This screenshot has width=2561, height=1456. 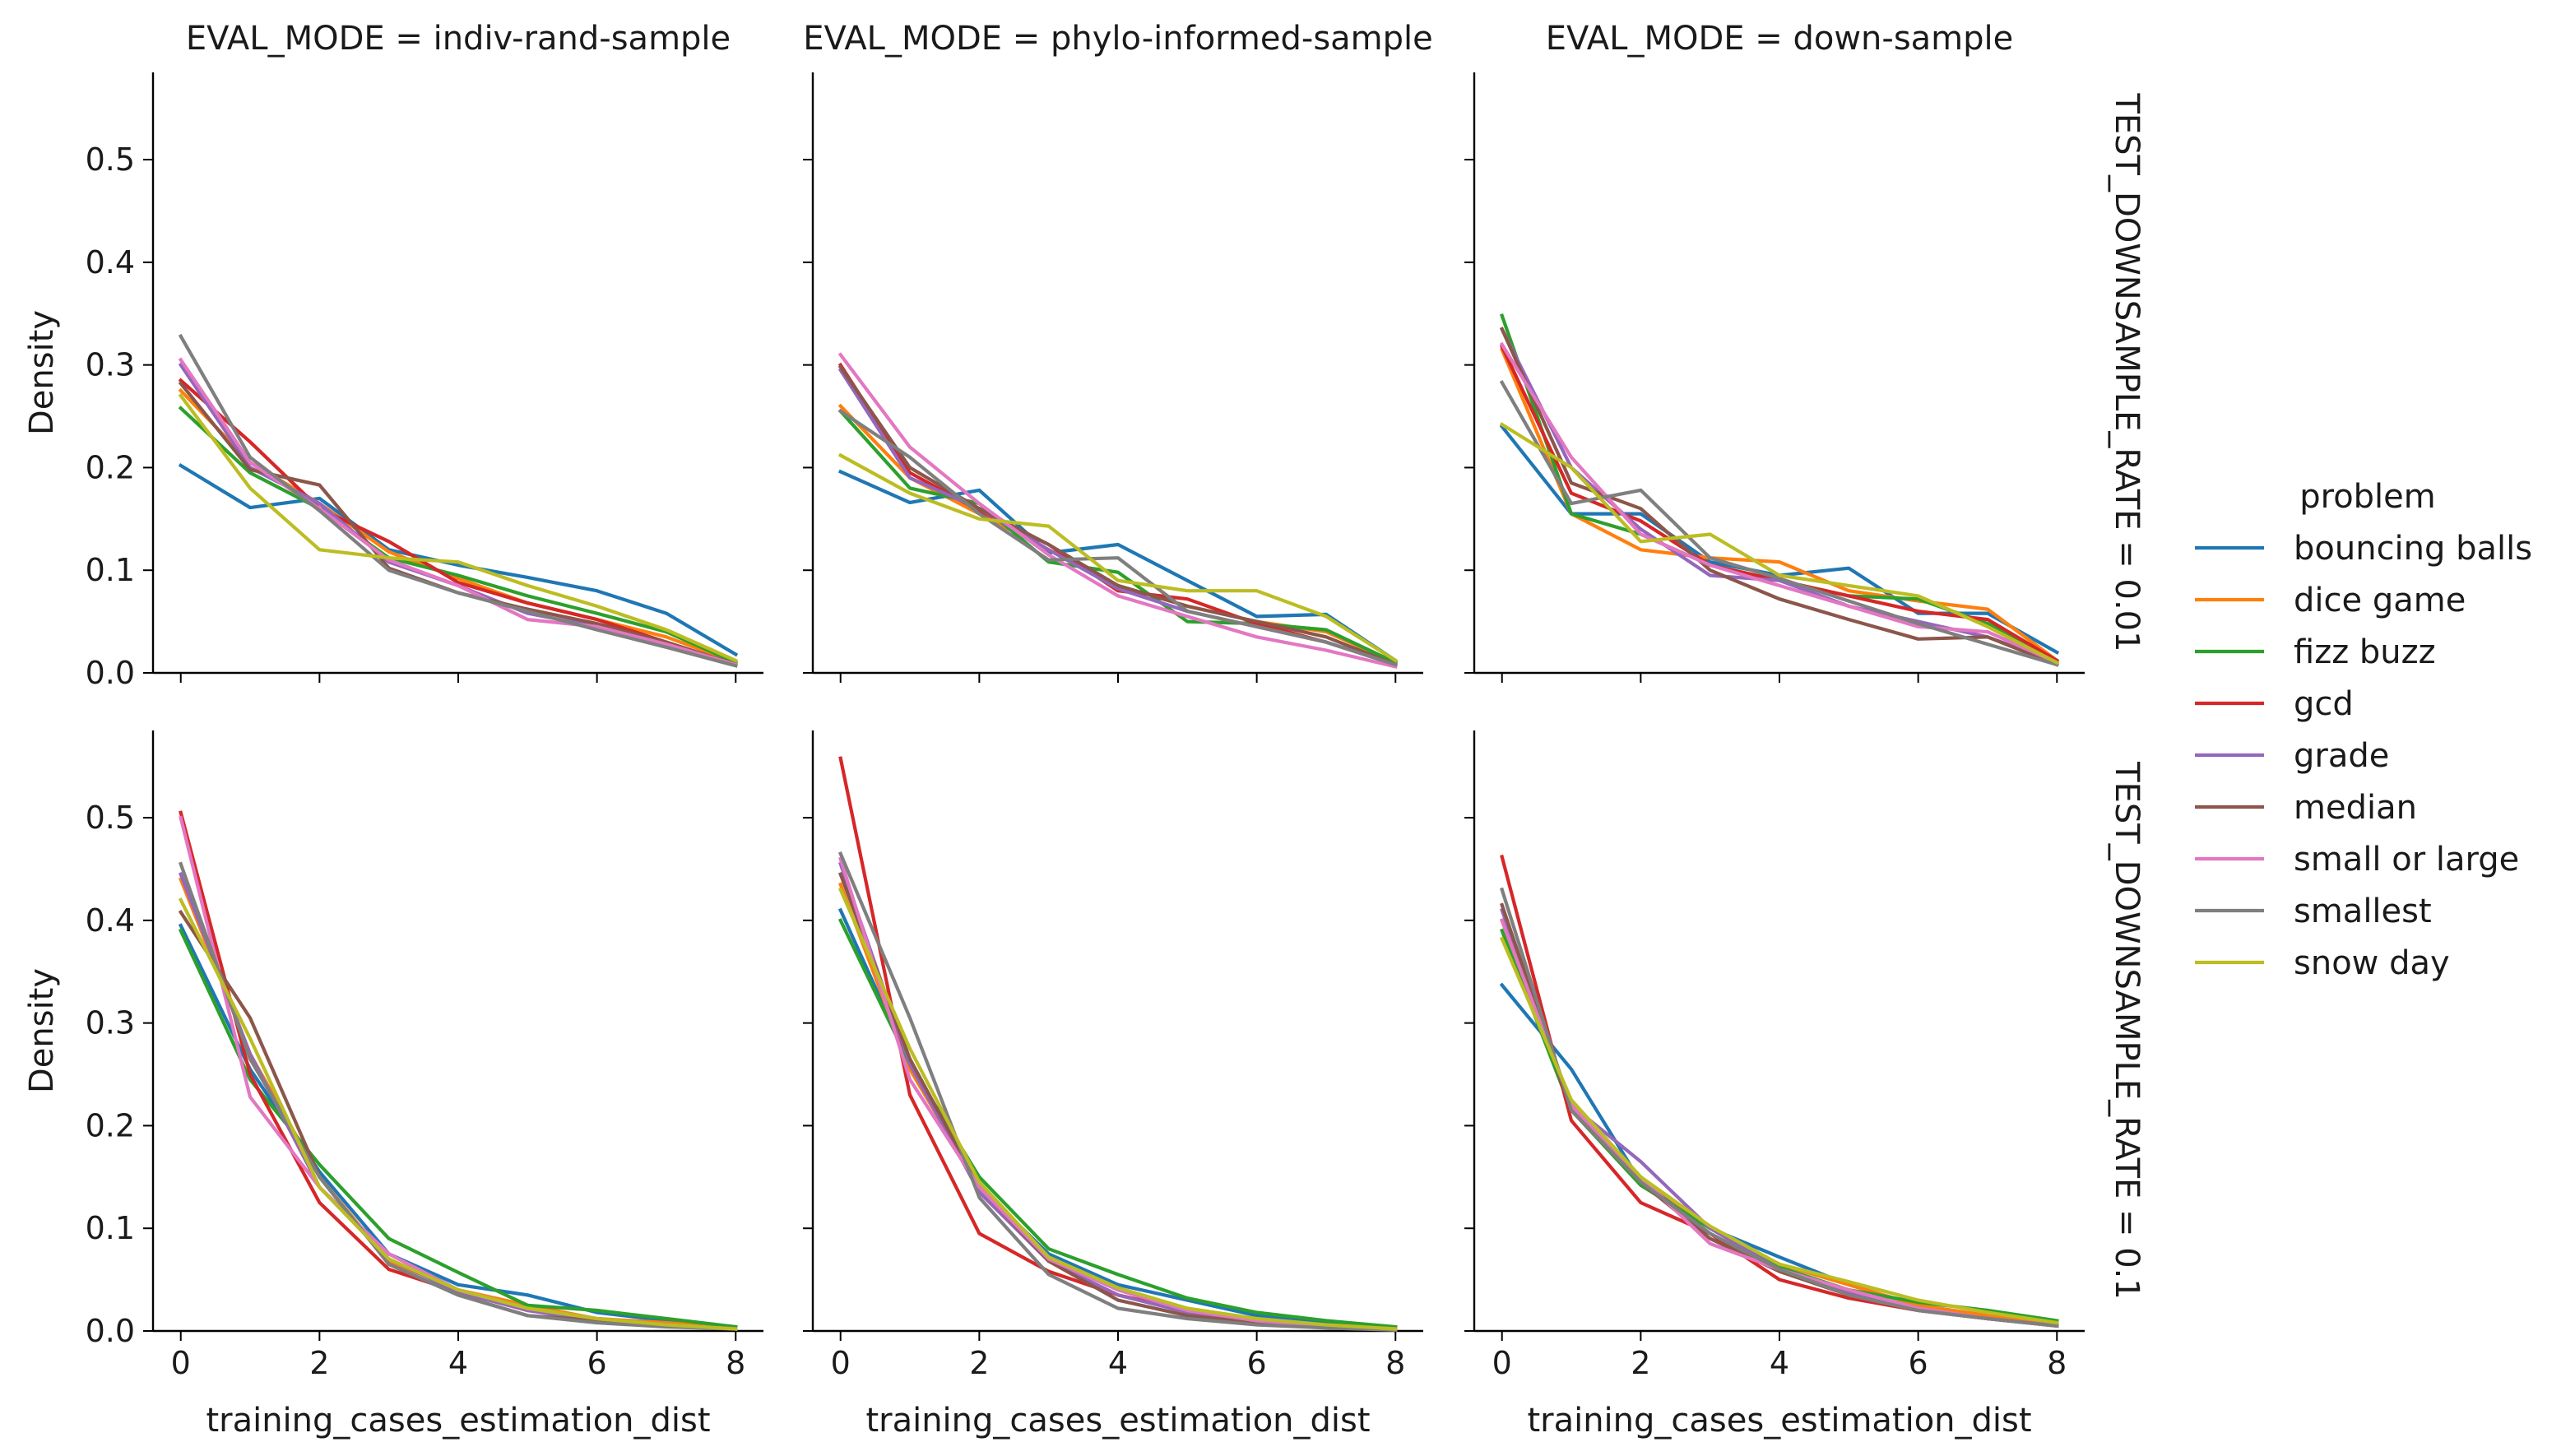 What do you see at coordinates (2406, 860) in the screenshot?
I see `legend-label: small or large` at bounding box center [2406, 860].